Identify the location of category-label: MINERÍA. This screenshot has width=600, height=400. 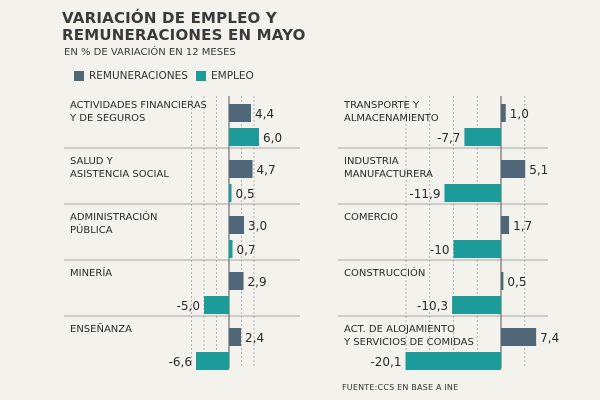
(91, 272).